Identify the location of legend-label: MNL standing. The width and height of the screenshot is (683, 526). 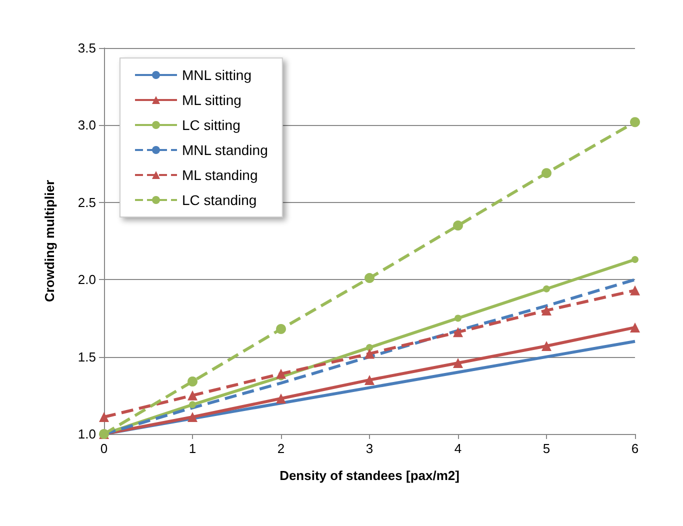
(225, 150).